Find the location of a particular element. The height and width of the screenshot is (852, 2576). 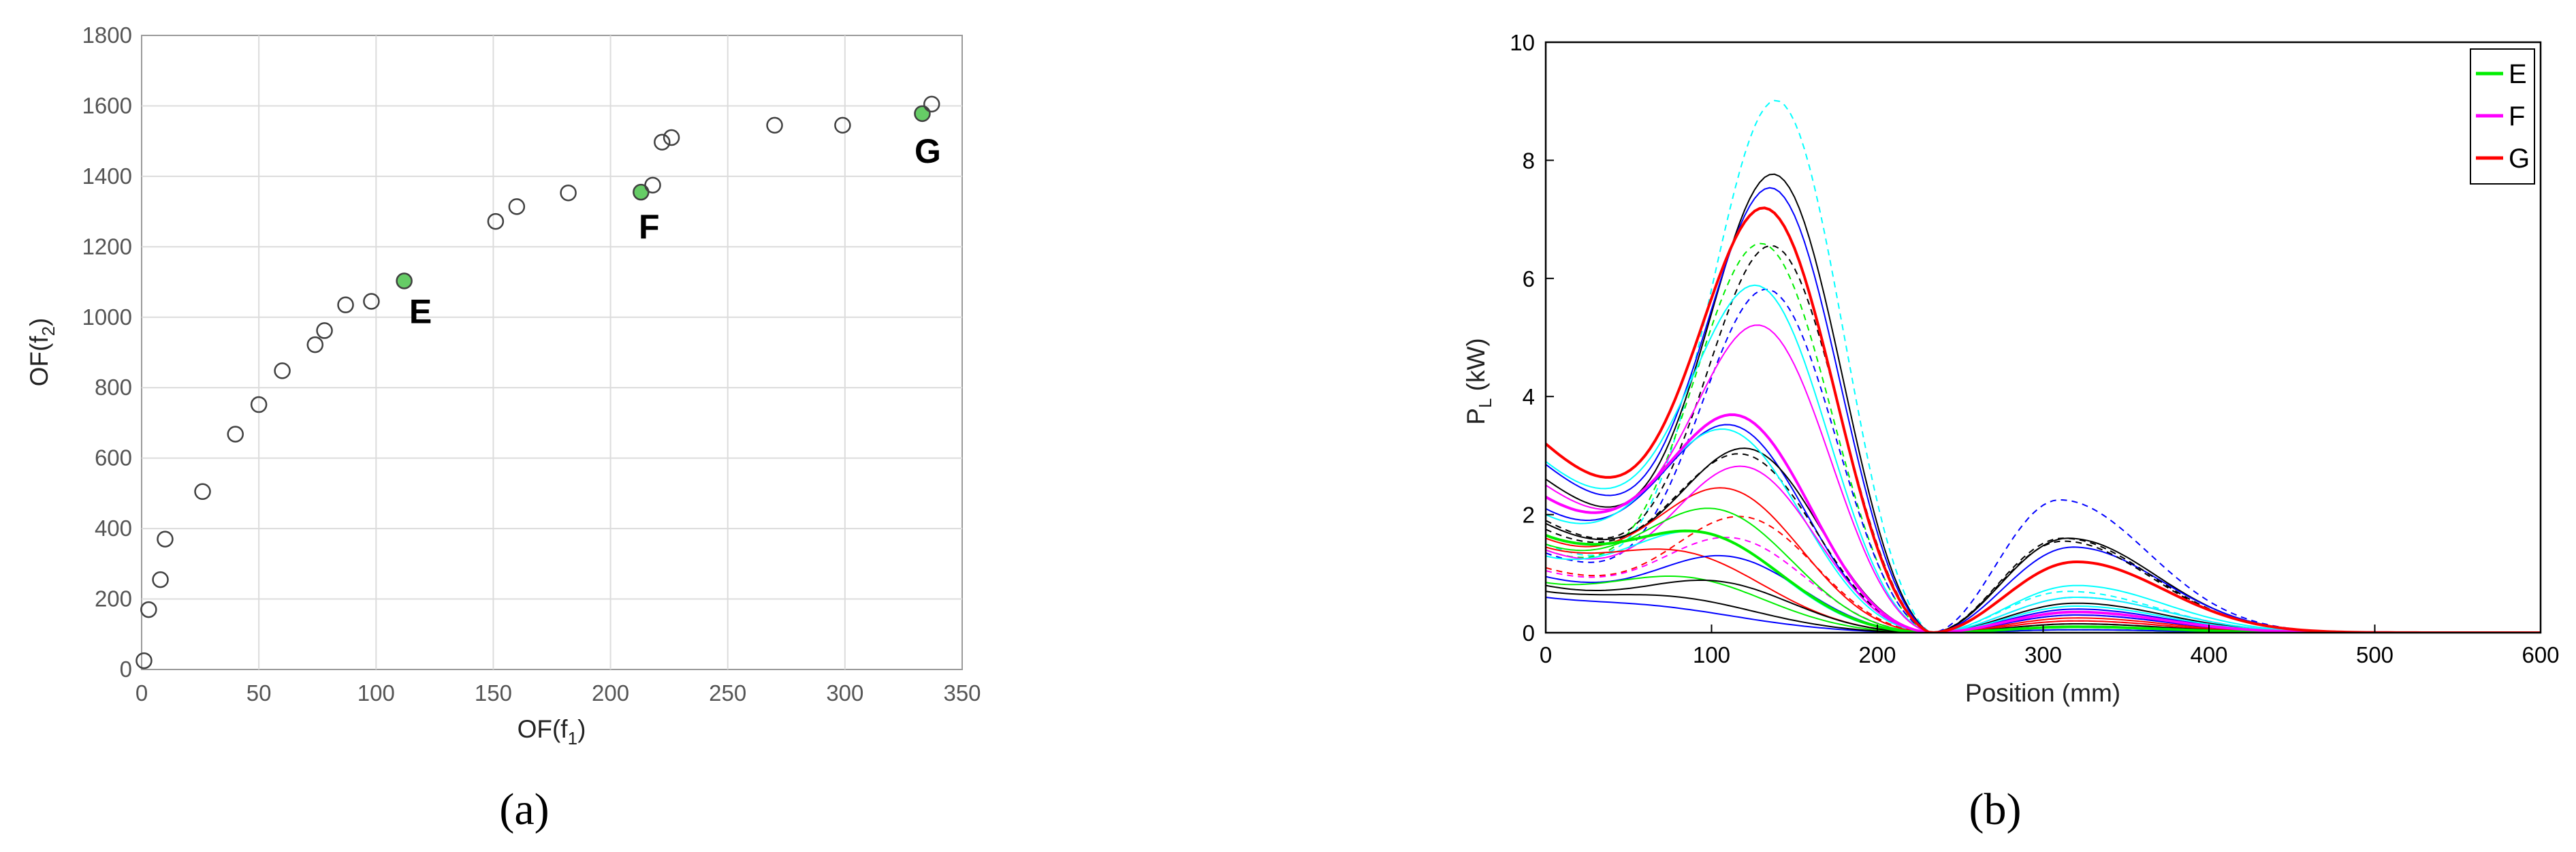

panel-b-caption: (b) is located at coordinates (1996, 809).